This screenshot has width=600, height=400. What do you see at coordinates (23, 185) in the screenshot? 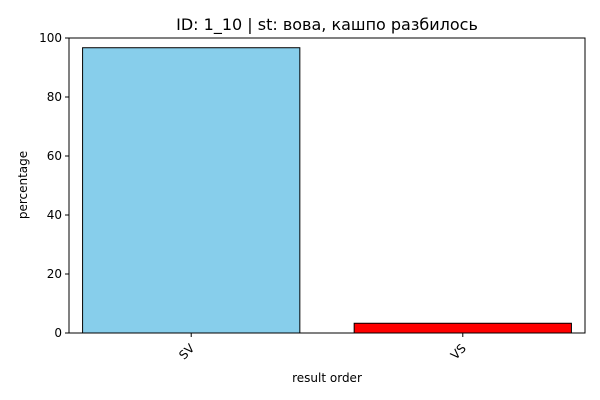
I see `y-axis-label: percentage` at bounding box center [23, 185].